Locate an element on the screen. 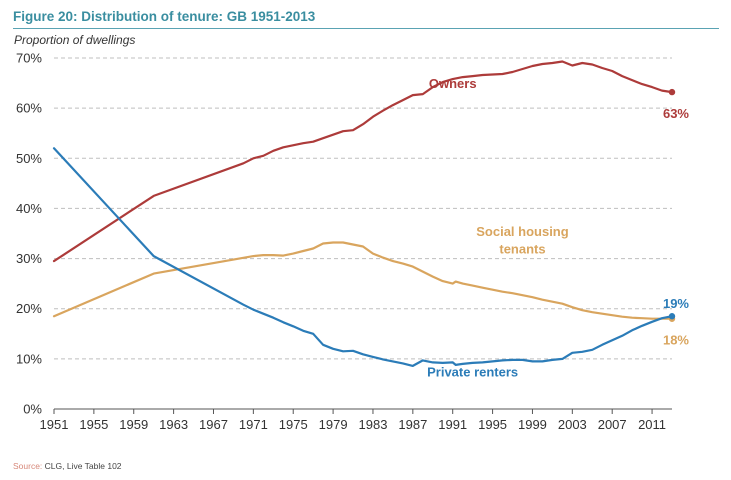 This screenshot has height=480, width=731. title-rule is located at coordinates (366, 28).